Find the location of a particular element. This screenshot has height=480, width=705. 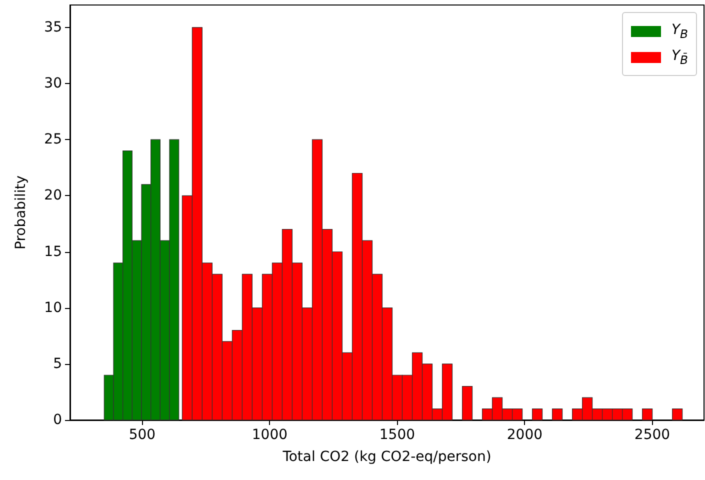

x-tick-label: 500 is located at coordinates (142, 435).